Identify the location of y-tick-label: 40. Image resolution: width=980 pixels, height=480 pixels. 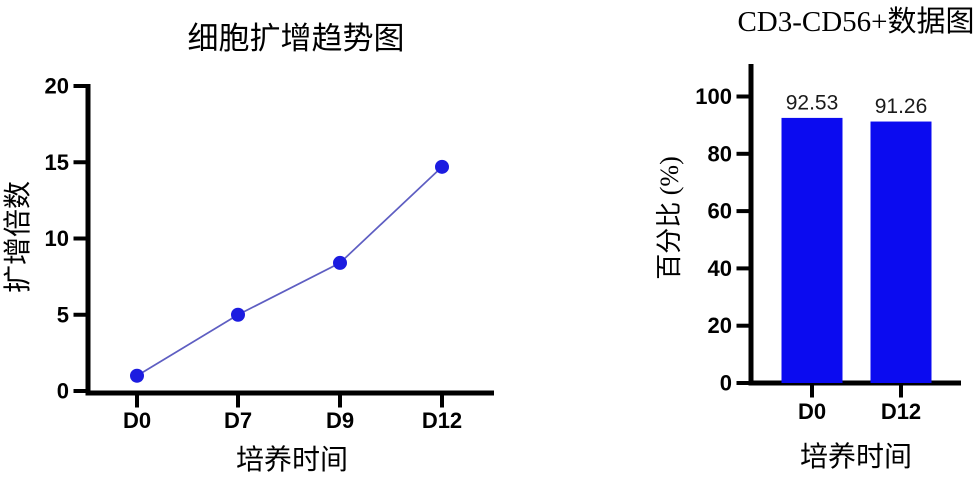
(720, 268).